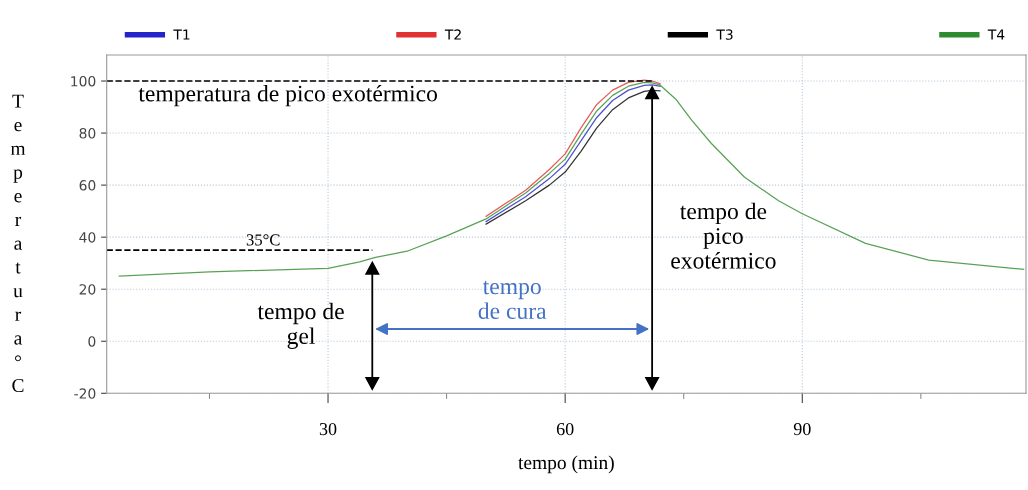  Describe the element at coordinates (565, 429) in the screenshot. I see `x-tick-label: 60` at that location.